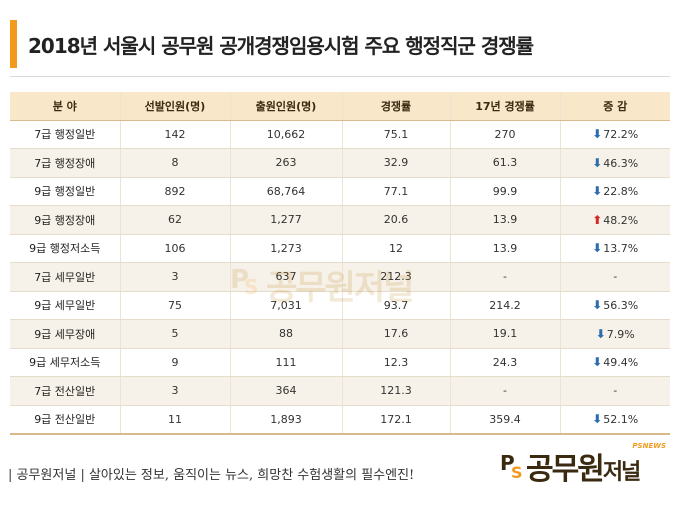  Describe the element at coordinates (281, 46) in the screenshot. I see `page-title: 2018년 서울시 공무원 공개경쟁임용시험 주요 행정직군 경쟁률` at that location.